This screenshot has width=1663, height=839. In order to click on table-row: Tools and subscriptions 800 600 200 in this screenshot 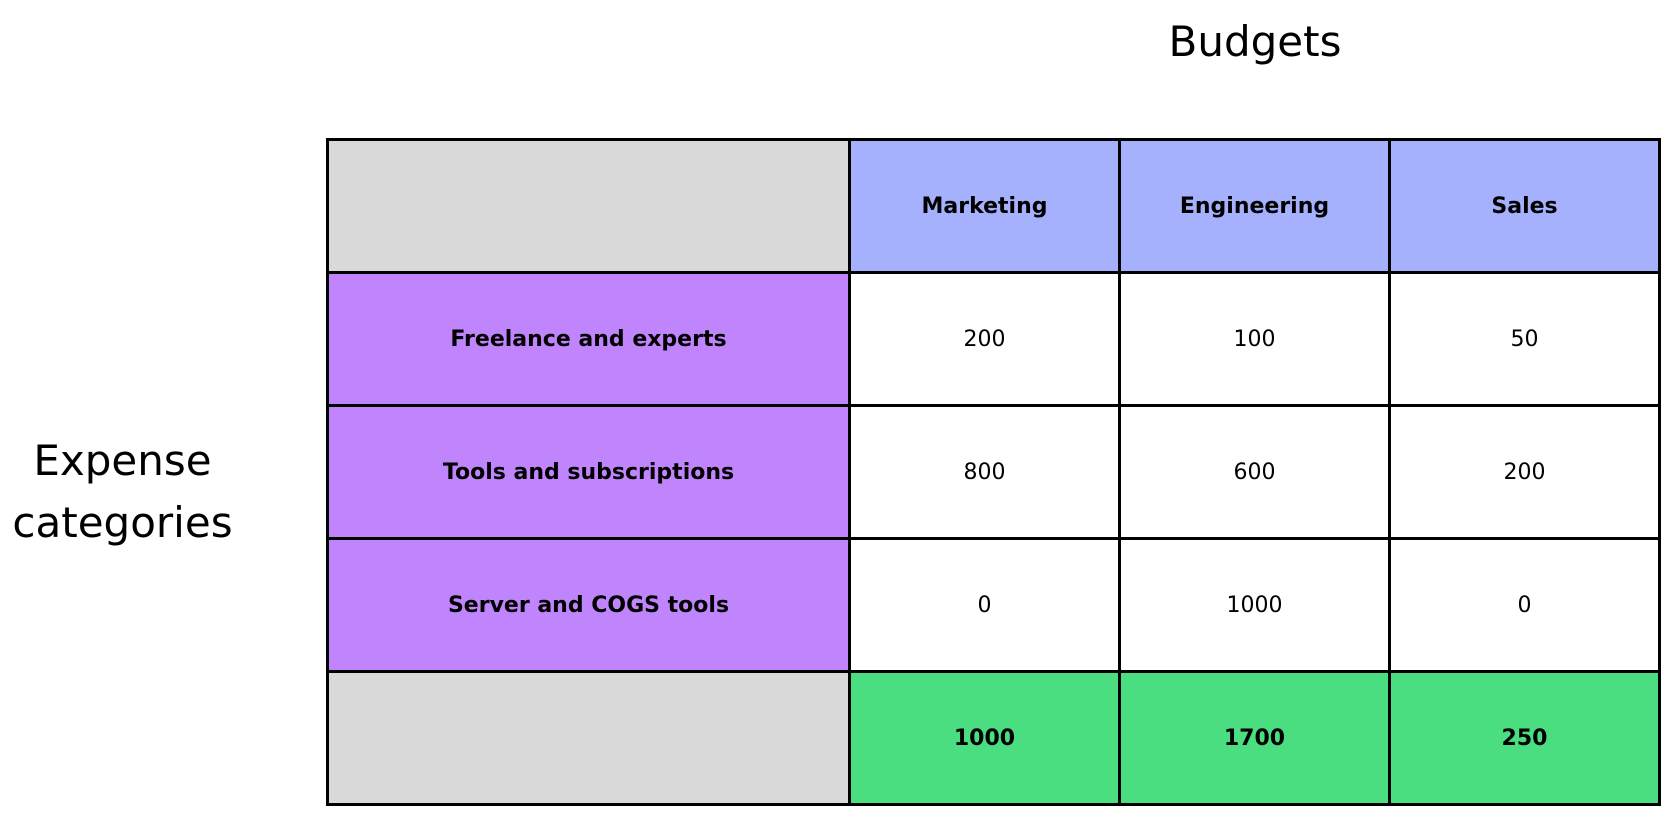, I will do `click(993, 472)`.